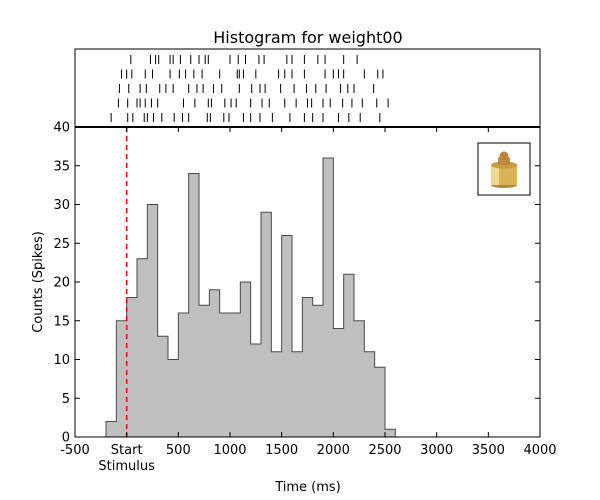  What do you see at coordinates (539, 450) in the screenshot?
I see `x-tick-label: 4000` at bounding box center [539, 450].